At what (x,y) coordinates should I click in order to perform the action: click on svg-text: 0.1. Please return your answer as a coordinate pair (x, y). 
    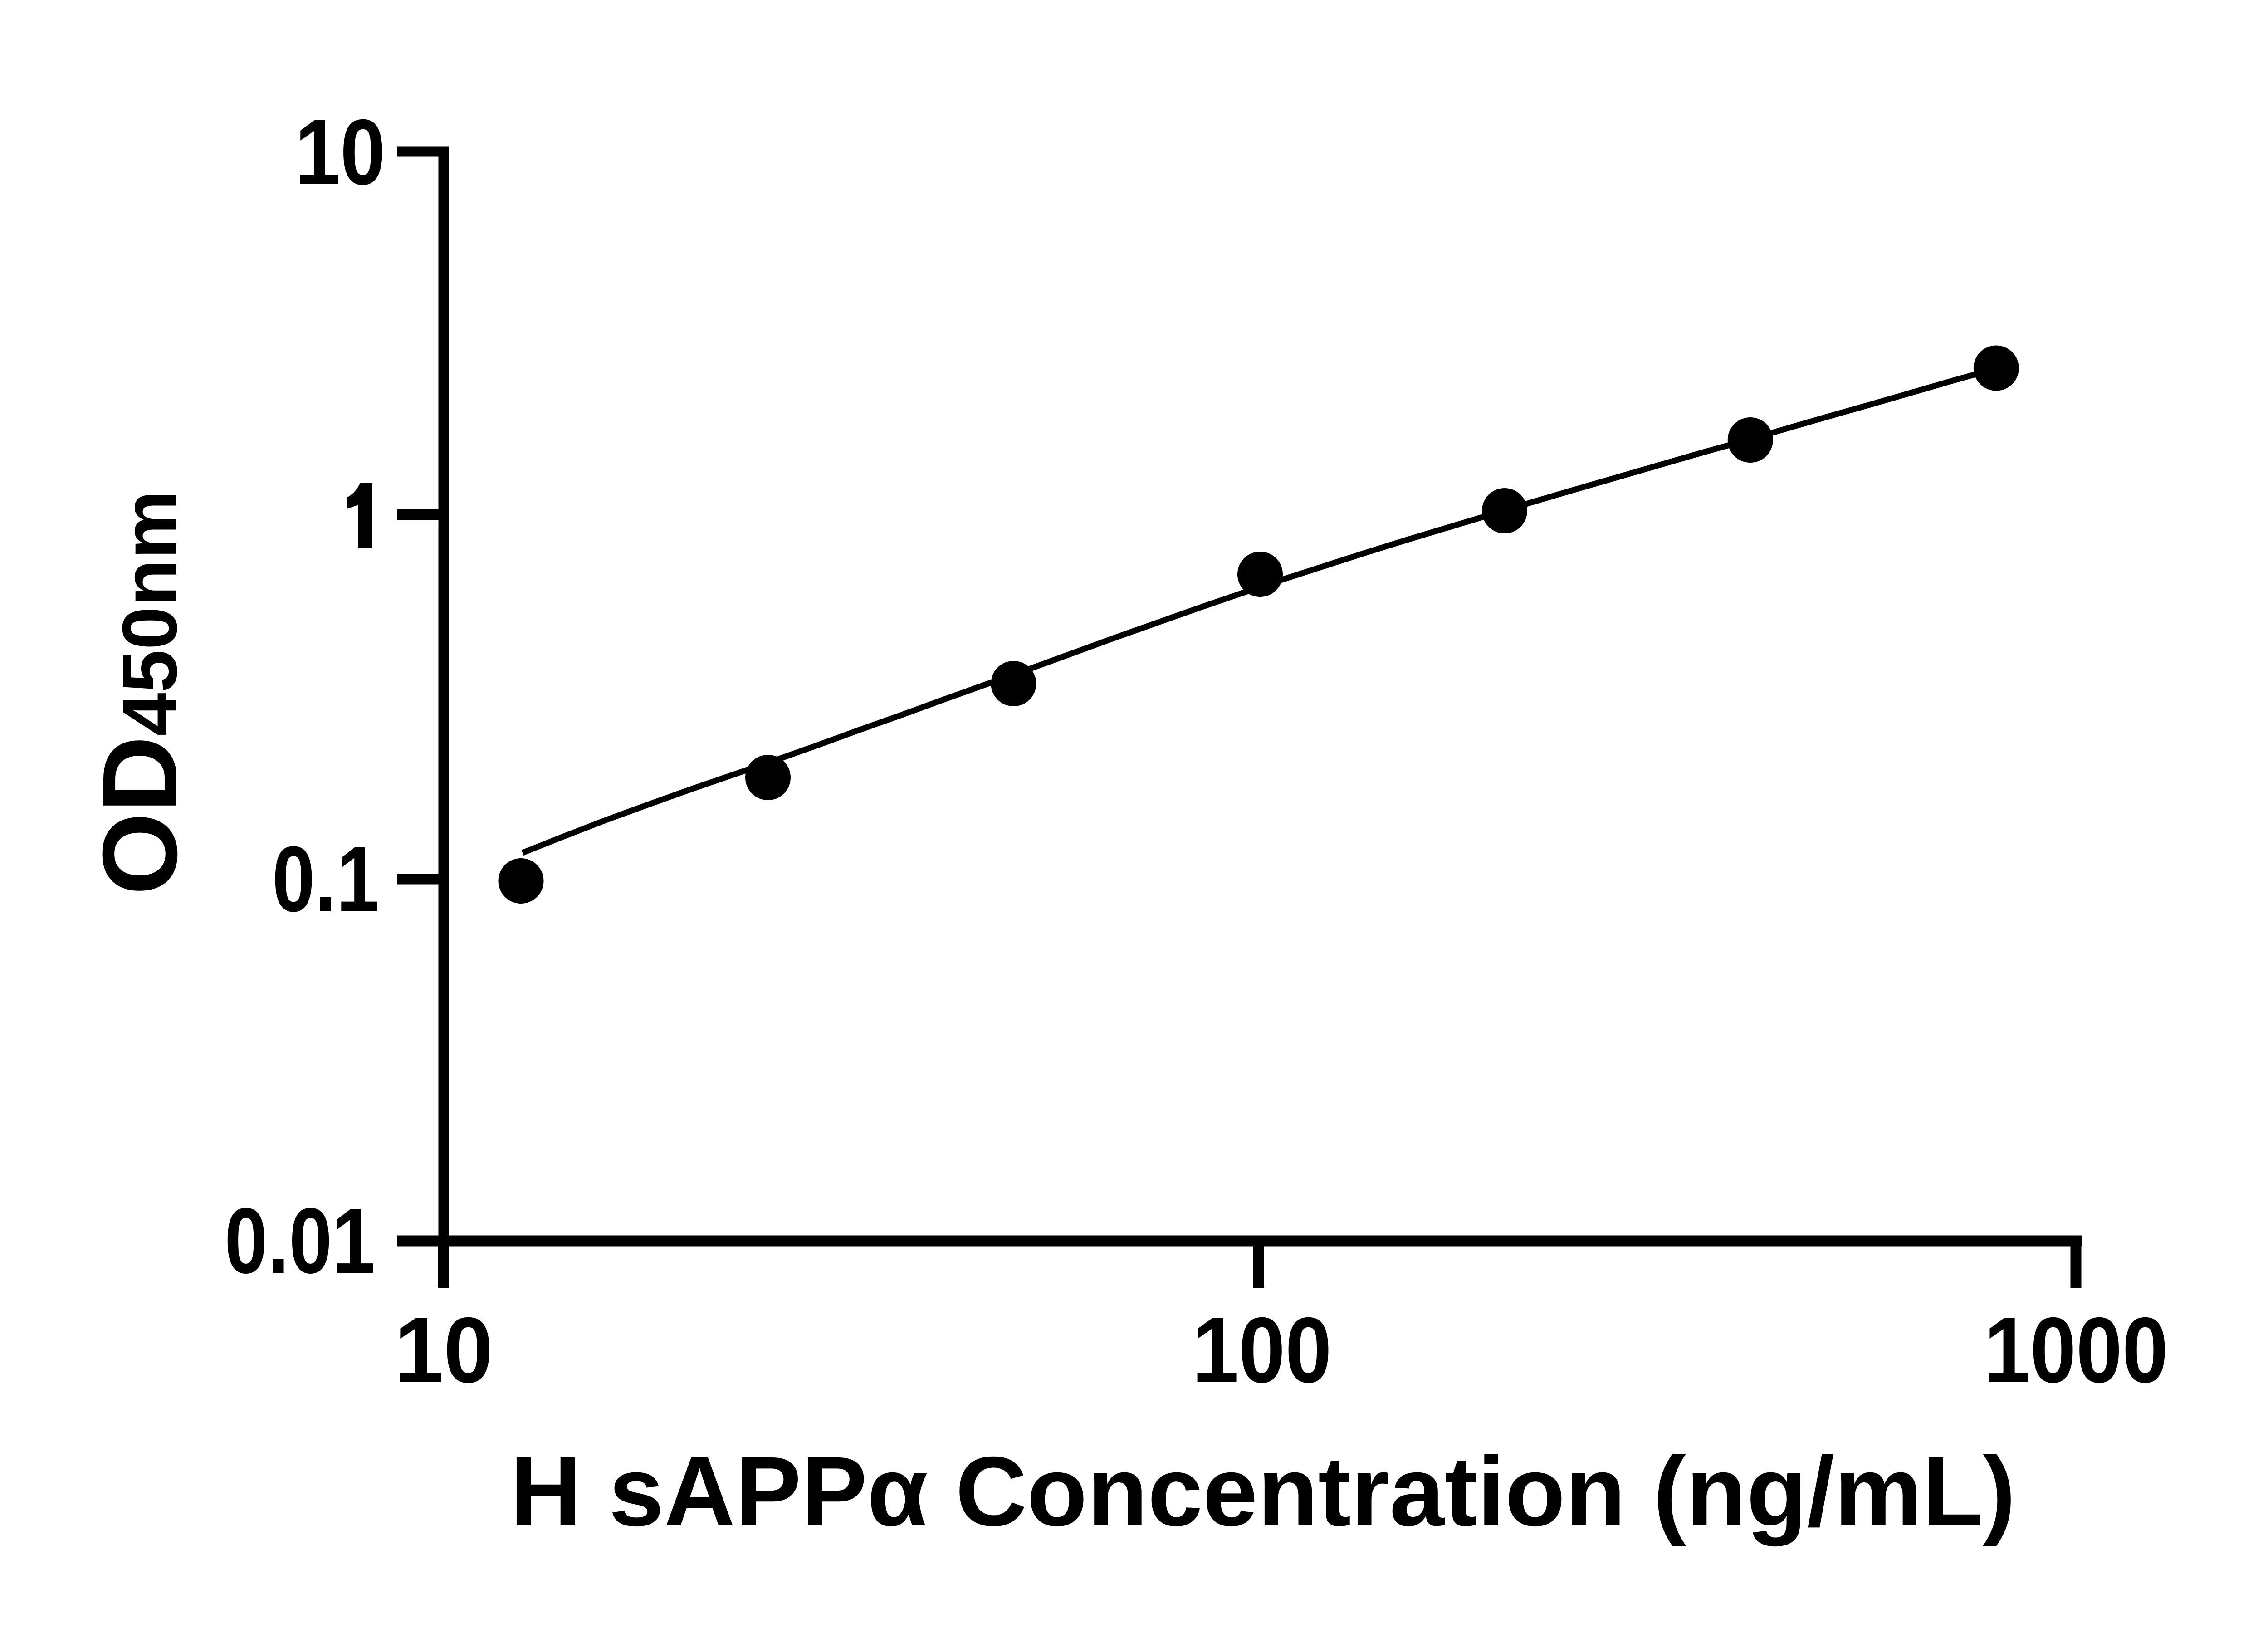
    Looking at the image, I should click on (325, 879).